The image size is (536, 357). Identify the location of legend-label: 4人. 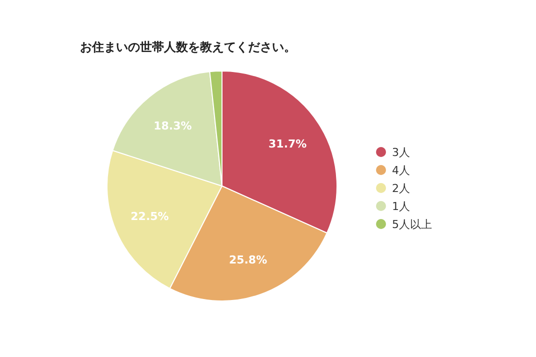
(401, 170).